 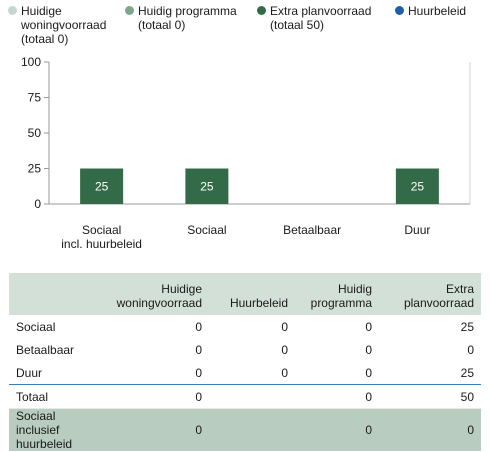 What do you see at coordinates (45, 349) in the screenshot?
I see `row-label: Betaalbaar` at bounding box center [45, 349].